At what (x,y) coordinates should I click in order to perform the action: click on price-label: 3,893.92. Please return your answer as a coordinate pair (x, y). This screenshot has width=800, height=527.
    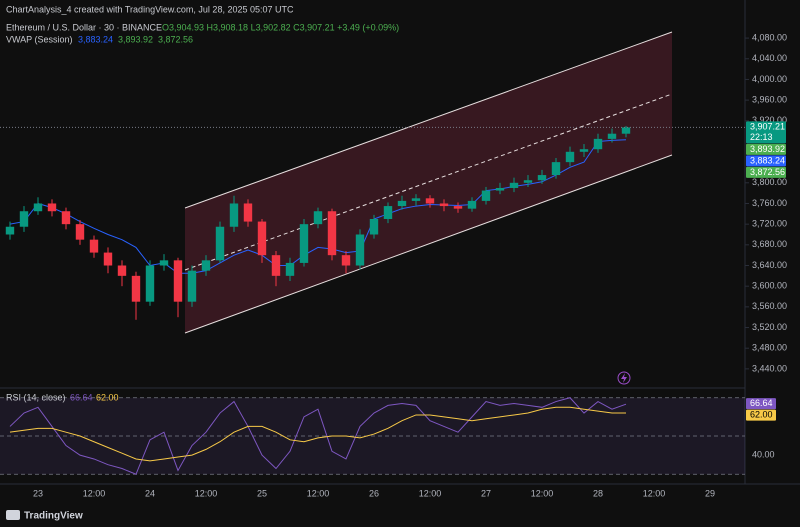
    Looking at the image, I should click on (767, 149).